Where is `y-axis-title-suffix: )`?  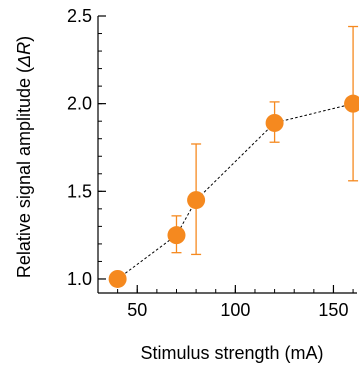 y-axis-title-suffix: ) is located at coordinates (24, 39).